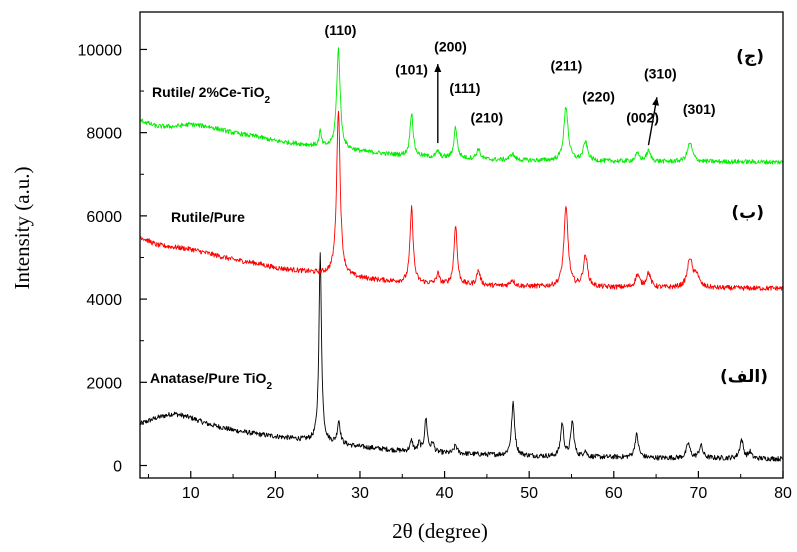 The image size is (797, 552). I want to click on series-label-text: Rutile/Pure, so click(208, 217).